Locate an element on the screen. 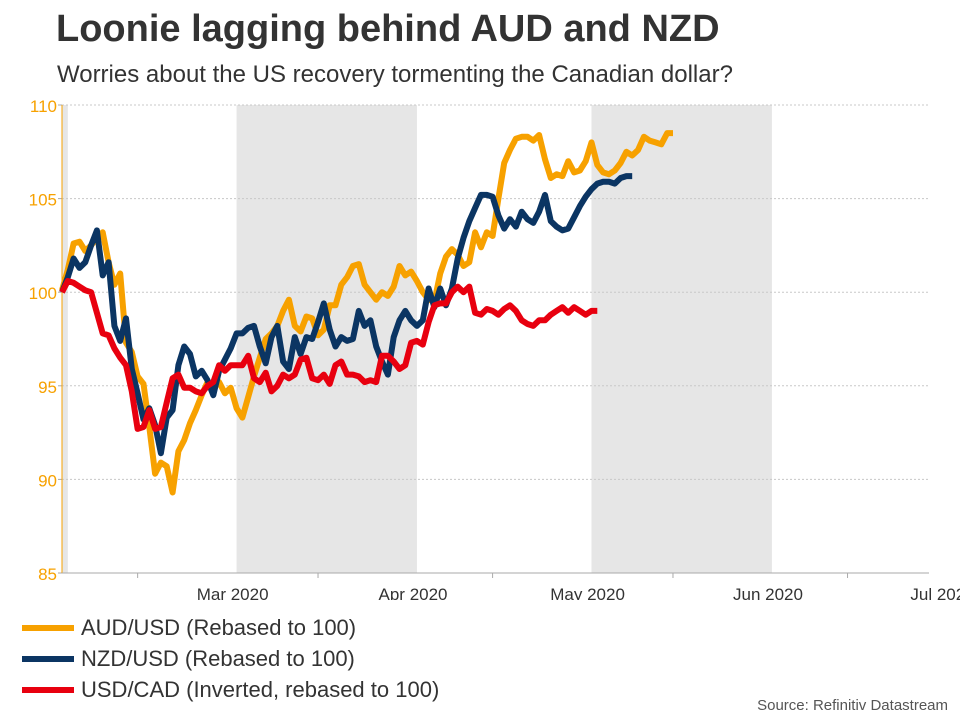 The image size is (960, 720). x-tick-label-4: Jul 2020 is located at coordinates (935, 592).